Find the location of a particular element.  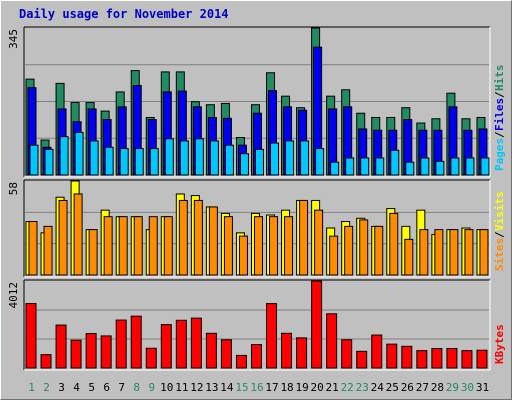

x-tick-label-day-21: 21 is located at coordinates (332, 387).